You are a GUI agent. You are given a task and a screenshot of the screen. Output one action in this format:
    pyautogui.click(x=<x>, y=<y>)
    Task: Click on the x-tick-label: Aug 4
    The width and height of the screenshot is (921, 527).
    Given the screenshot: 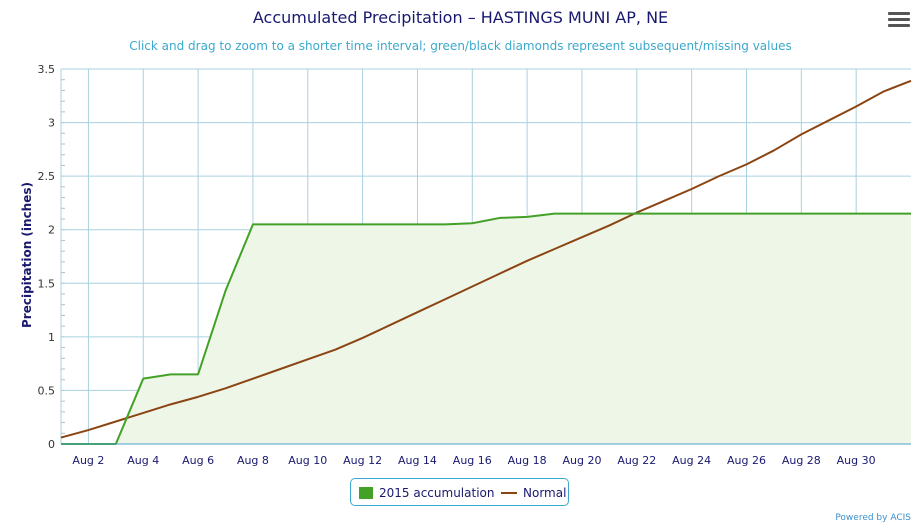 What is the action you would take?
    pyautogui.click(x=143, y=460)
    